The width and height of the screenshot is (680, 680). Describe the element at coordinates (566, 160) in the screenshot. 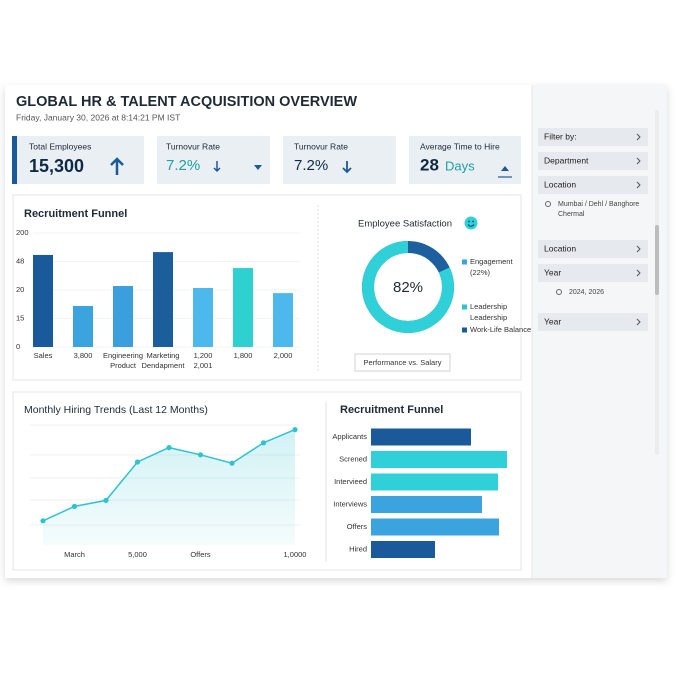

I see `filter-label: Department` at that location.